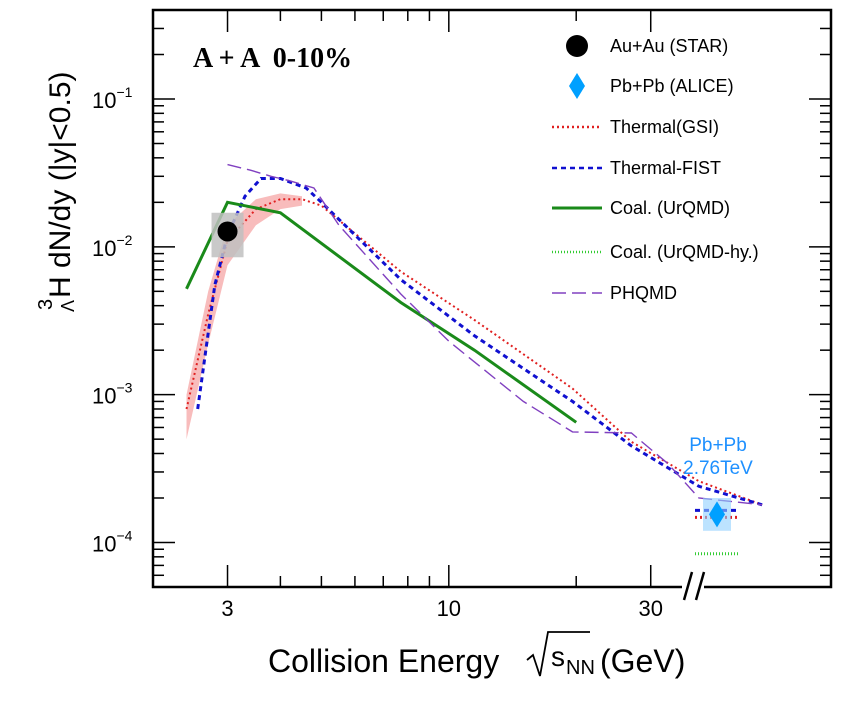  I want to click on legend-item-phqmd: PHQMD, so click(614, 293).